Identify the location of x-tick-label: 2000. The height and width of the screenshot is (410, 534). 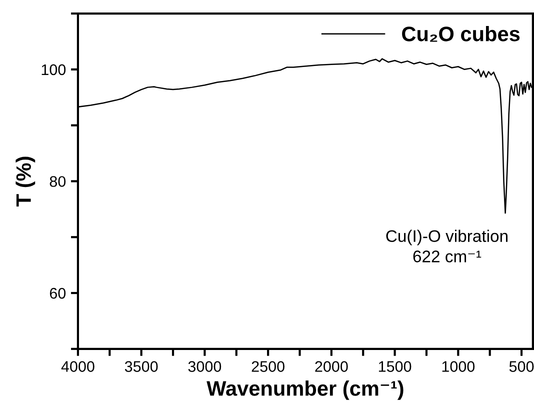
(331, 366).